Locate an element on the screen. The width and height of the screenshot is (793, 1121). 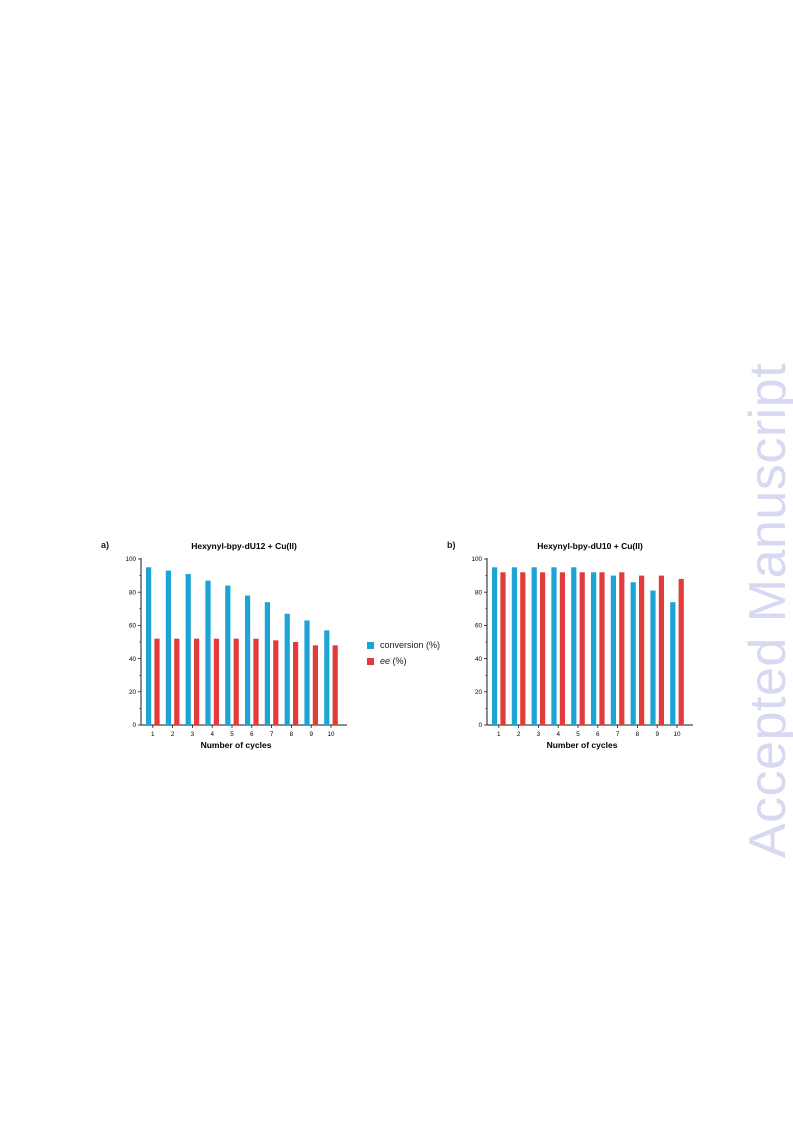
chart-b-ytick-label-5: 100 is located at coordinates (476, 559).